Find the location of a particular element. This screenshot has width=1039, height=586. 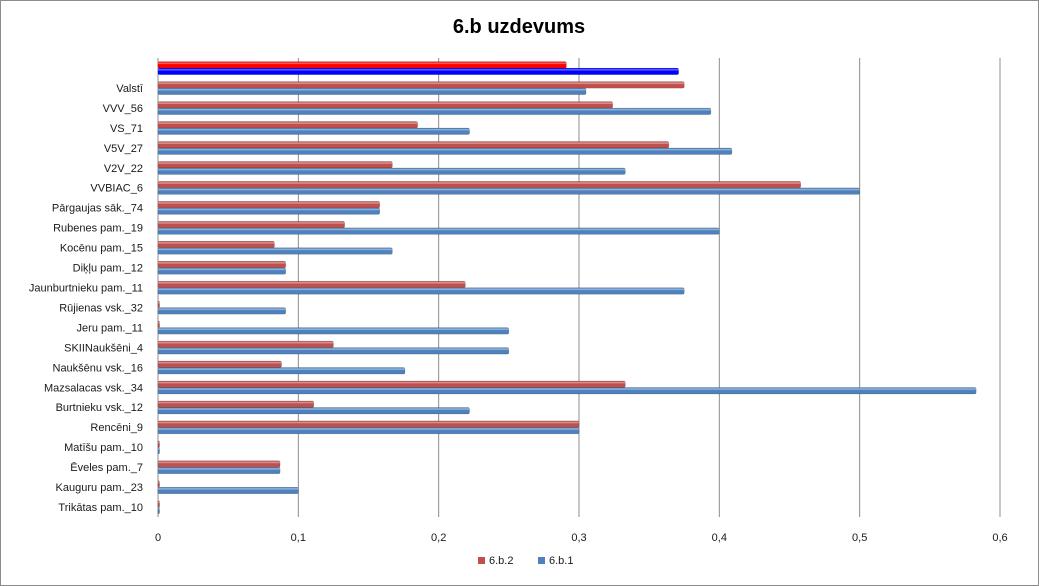

legend: 6.b.2 6.b.1 is located at coordinates (525, 561).